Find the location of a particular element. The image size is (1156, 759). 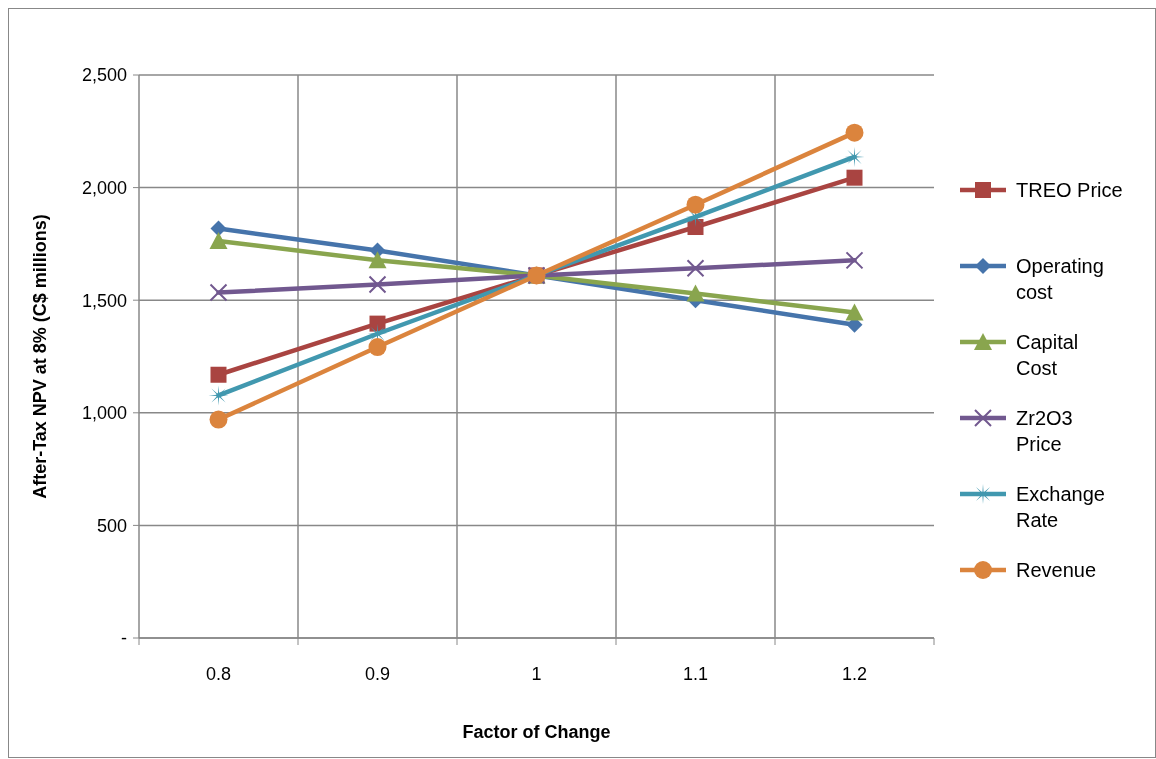

y-tick-label: 500 is located at coordinates (111, 525).